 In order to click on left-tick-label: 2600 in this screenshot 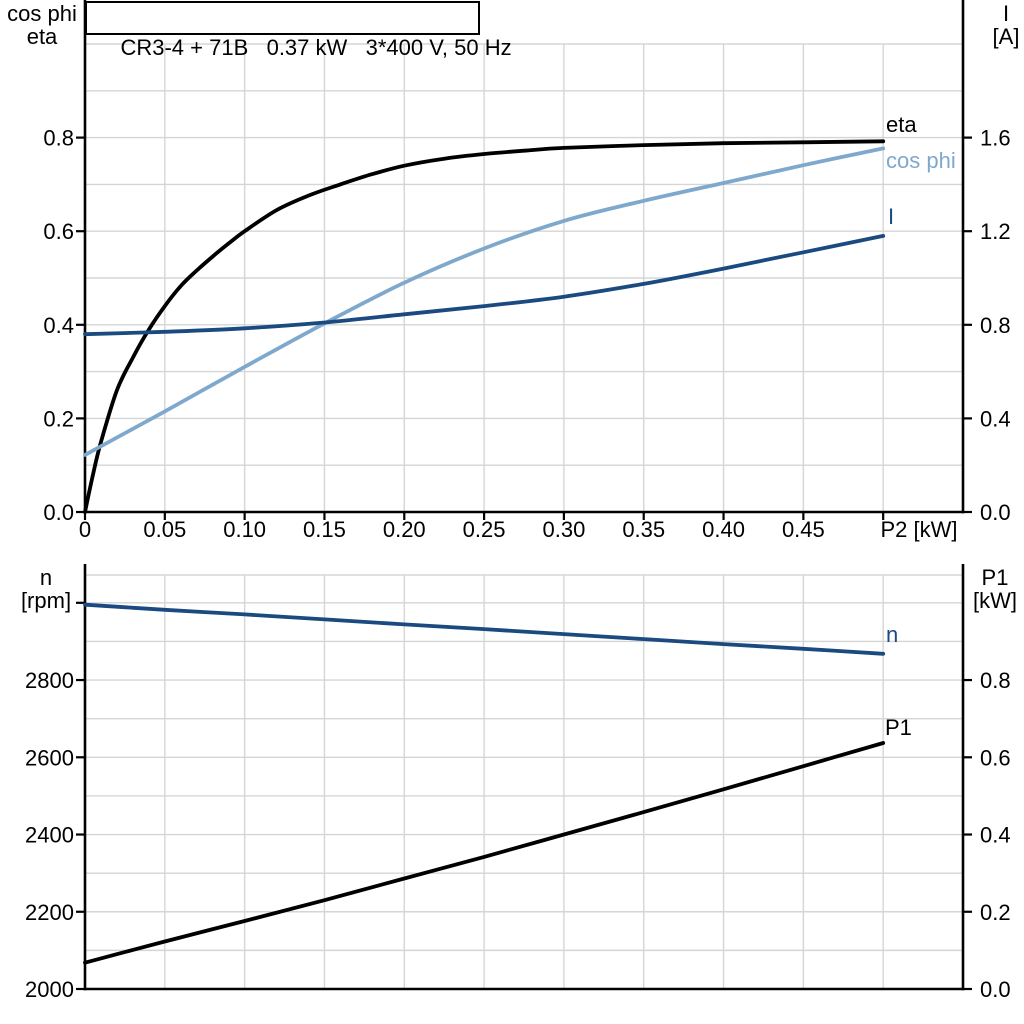, I will do `click(49, 757)`.